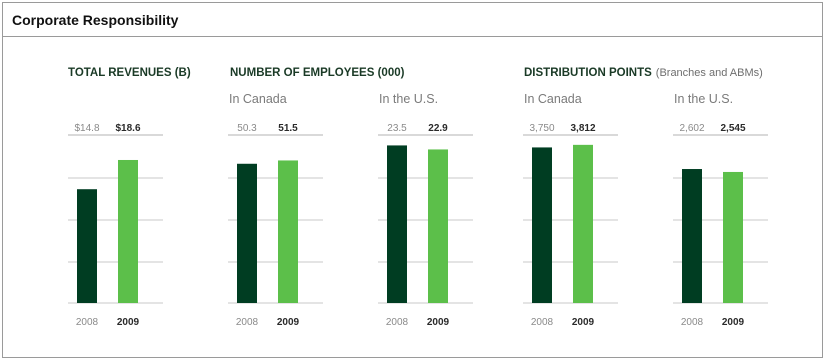 The width and height of the screenshot is (825, 360). What do you see at coordinates (115, 225) in the screenshot?
I see `mini-chart-1: $14.8 2008 $18.6 2009` at bounding box center [115, 225].